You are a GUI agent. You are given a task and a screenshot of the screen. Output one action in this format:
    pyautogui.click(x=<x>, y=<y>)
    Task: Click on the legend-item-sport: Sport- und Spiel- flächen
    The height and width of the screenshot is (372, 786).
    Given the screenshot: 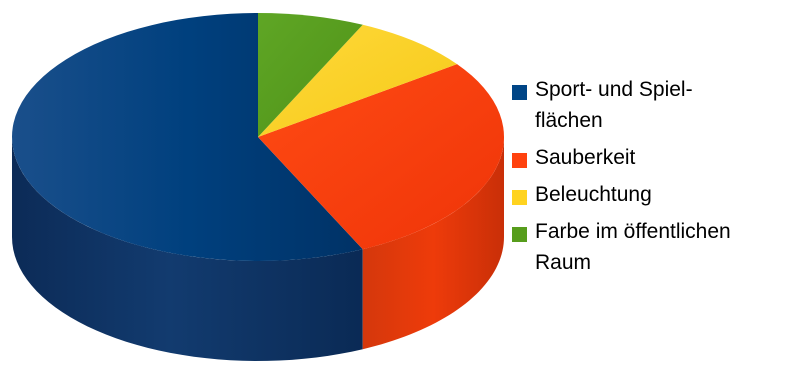 What is the action you would take?
    pyautogui.click(x=647, y=105)
    